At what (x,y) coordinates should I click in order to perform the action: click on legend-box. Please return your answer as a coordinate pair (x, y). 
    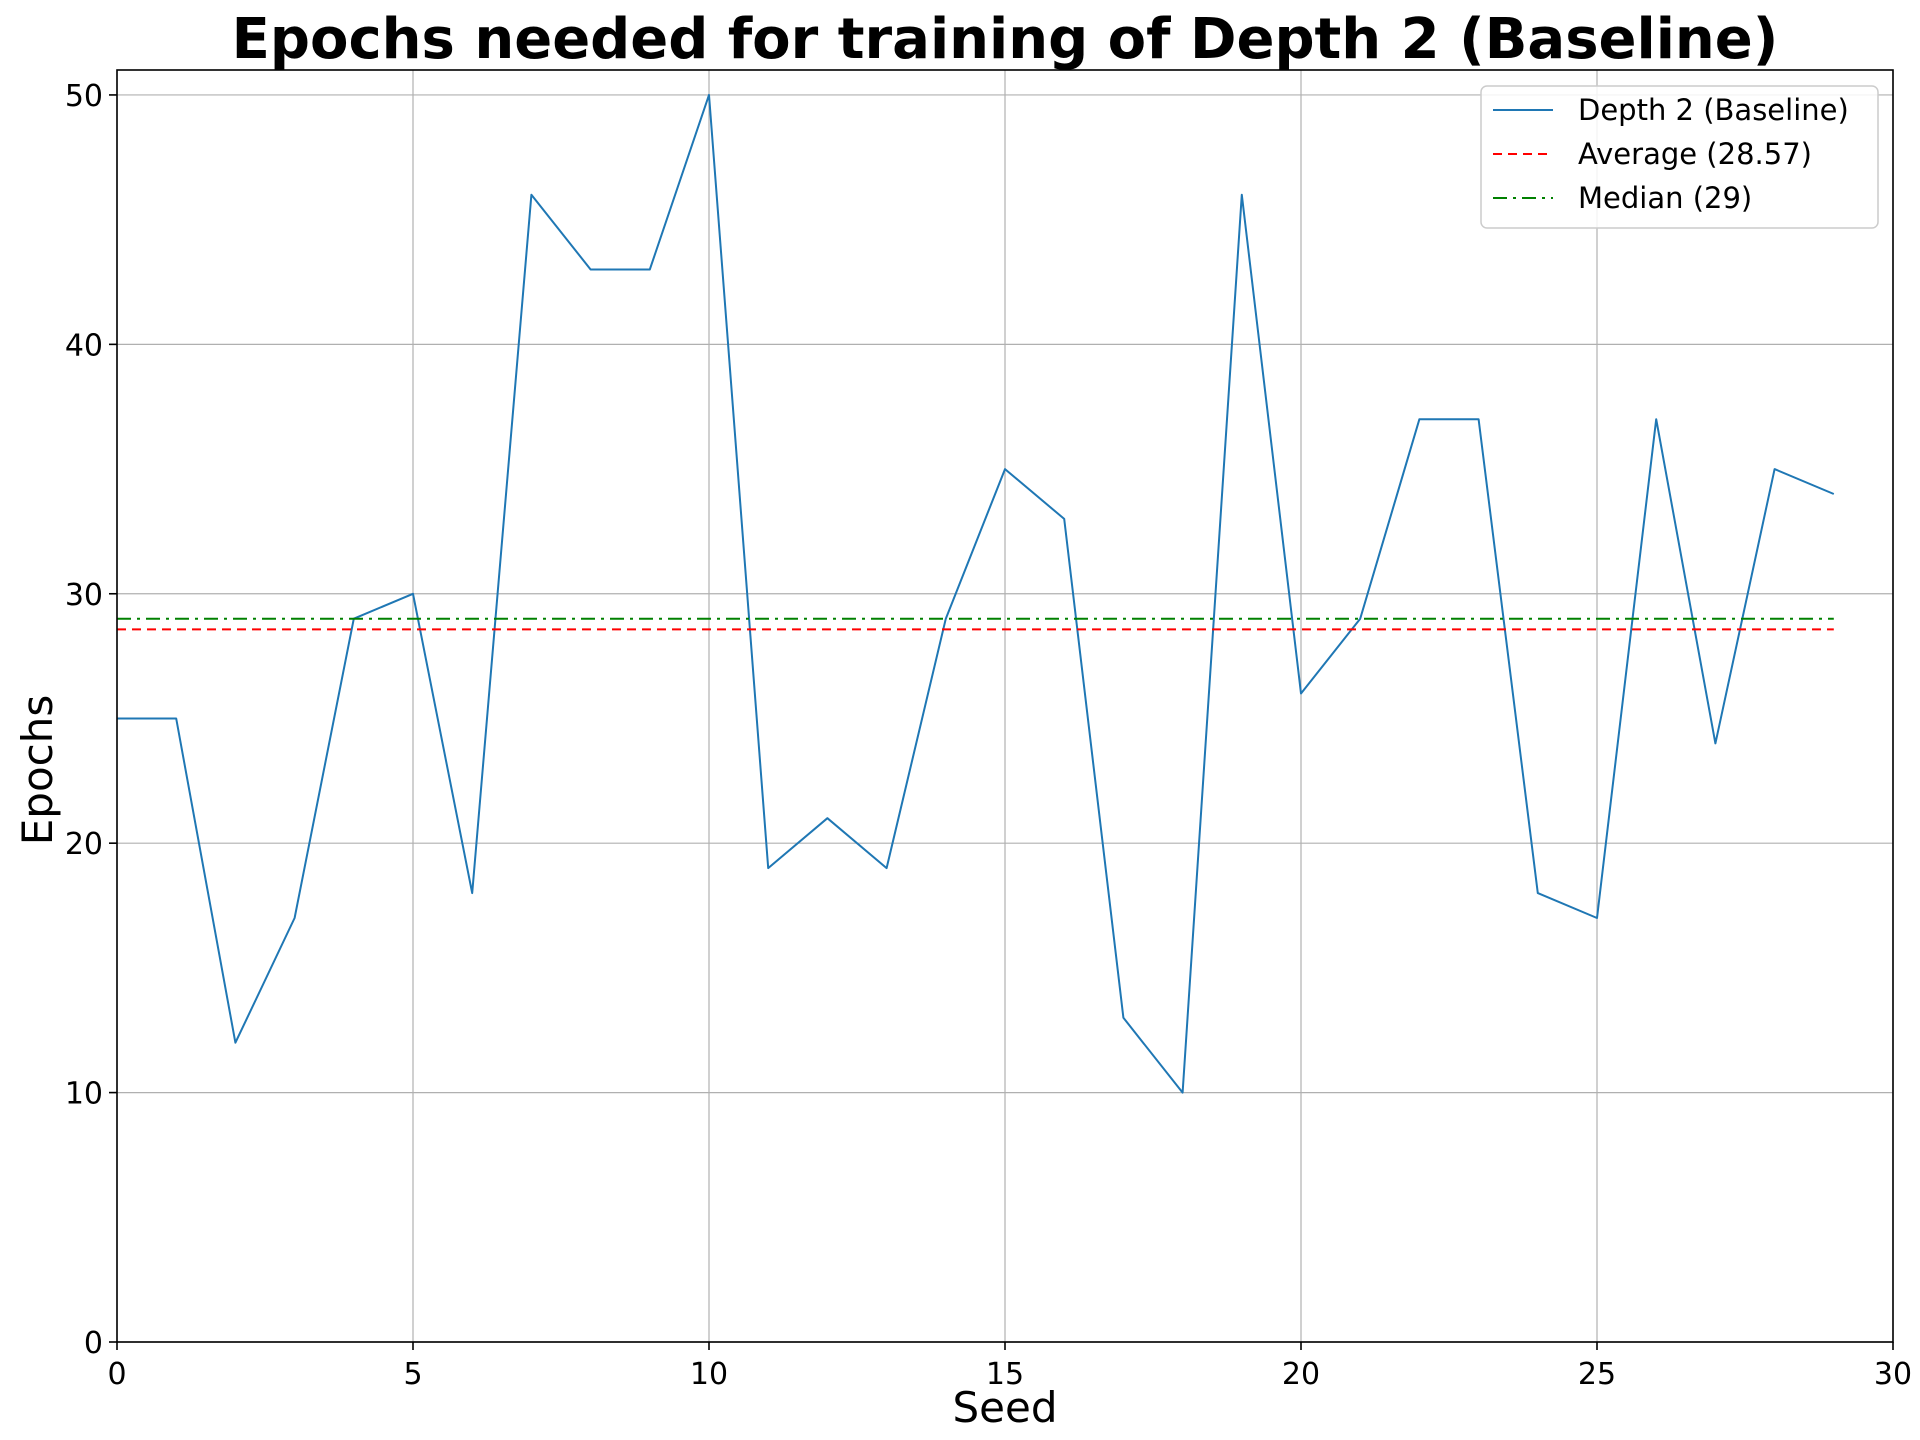
    Looking at the image, I should click on (1679, 157).